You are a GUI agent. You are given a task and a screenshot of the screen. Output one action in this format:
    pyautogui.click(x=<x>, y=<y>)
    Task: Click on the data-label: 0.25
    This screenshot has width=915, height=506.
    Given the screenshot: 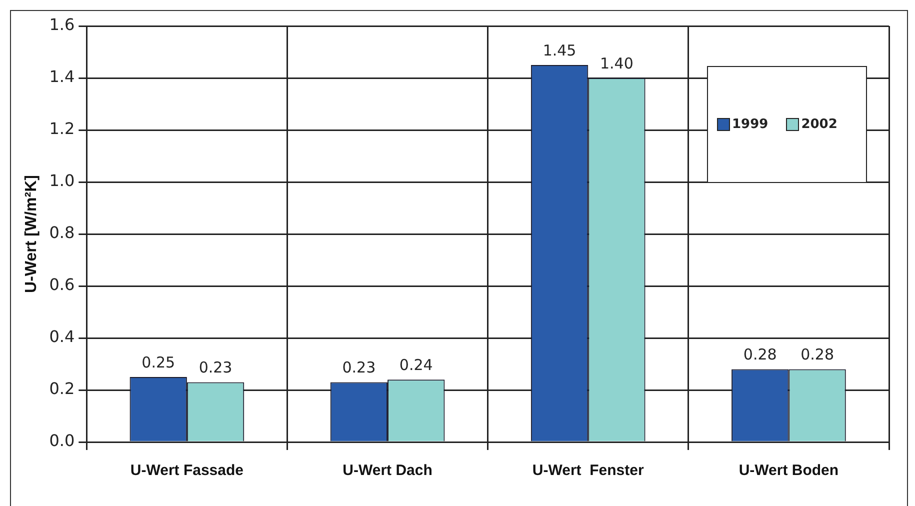 What is the action you would take?
    pyautogui.click(x=159, y=362)
    